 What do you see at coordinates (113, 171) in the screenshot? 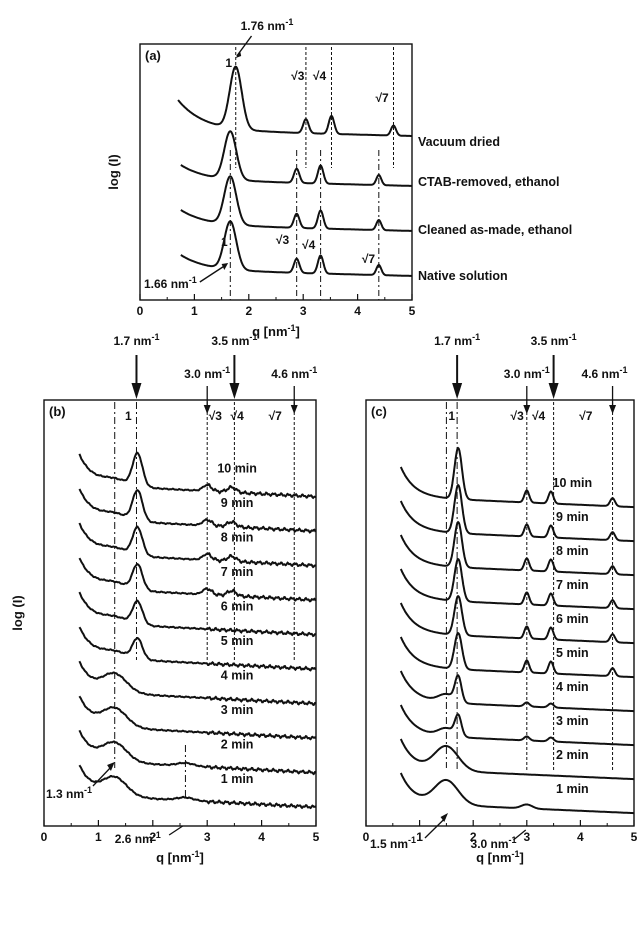
I see `y-axis-label: log (I)` at bounding box center [113, 171].